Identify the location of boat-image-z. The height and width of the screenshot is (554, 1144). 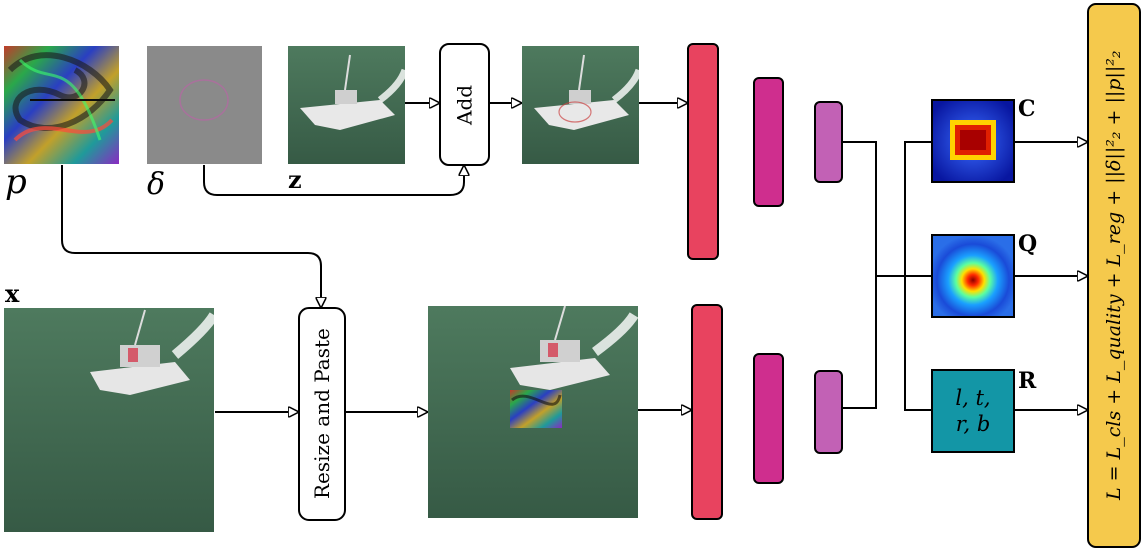
(348, 105).